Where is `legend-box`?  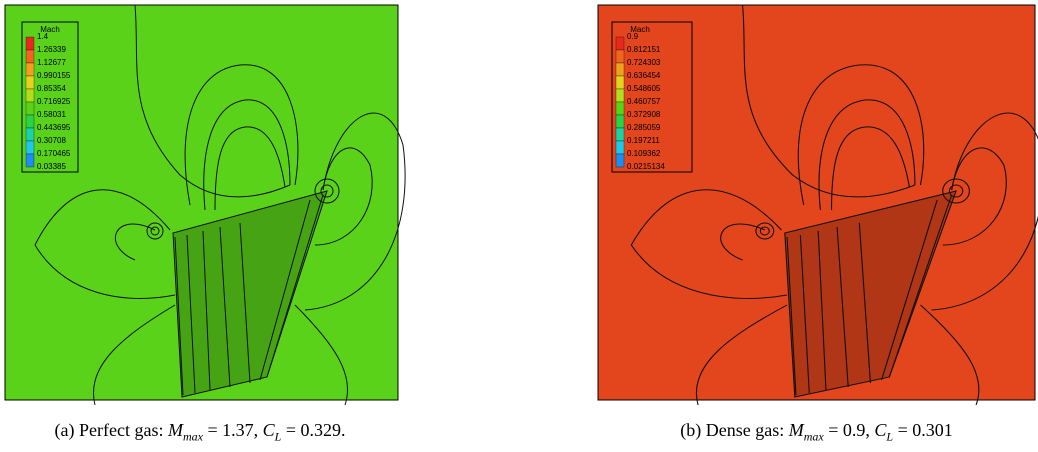 legend-box is located at coordinates (652, 97).